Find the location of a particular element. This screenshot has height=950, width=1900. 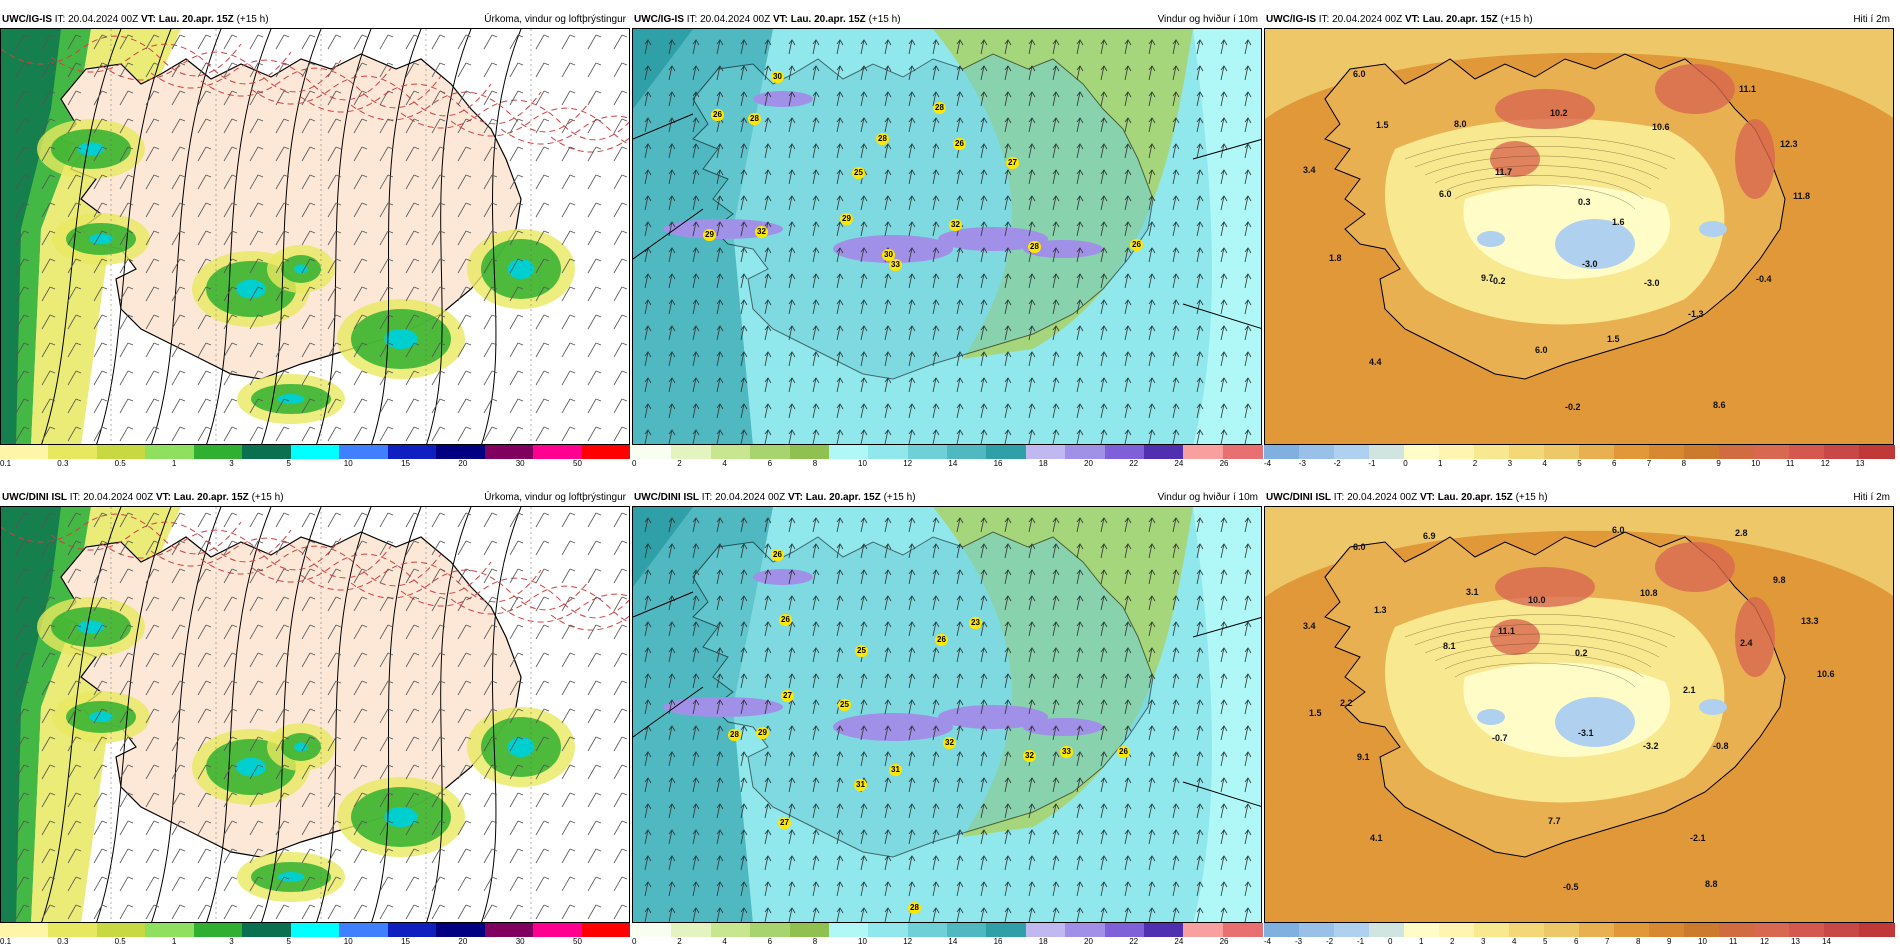

temp-value: 8.0 is located at coordinates (1460, 124).